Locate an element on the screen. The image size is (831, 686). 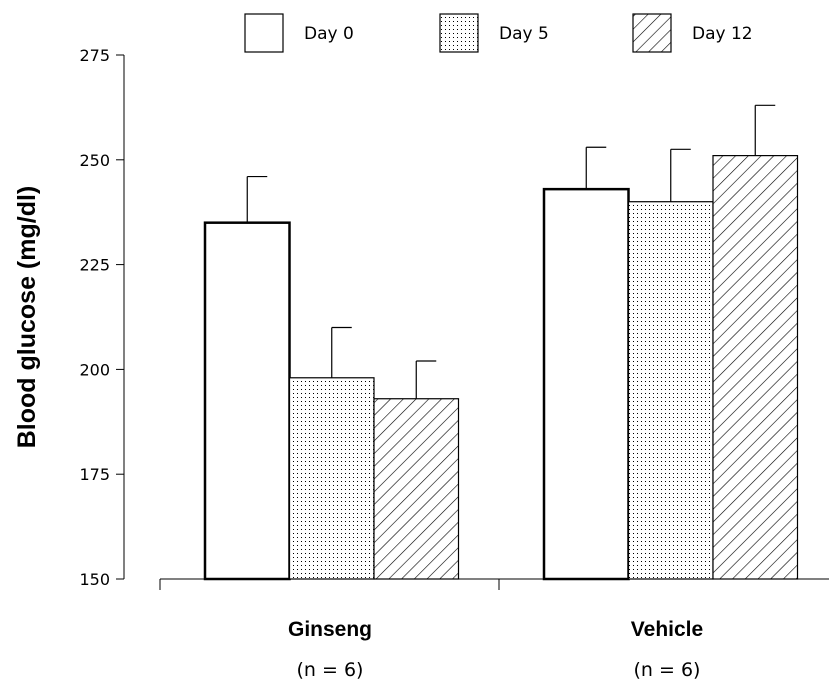
y-tick-label: 200 is located at coordinates (94, 369).